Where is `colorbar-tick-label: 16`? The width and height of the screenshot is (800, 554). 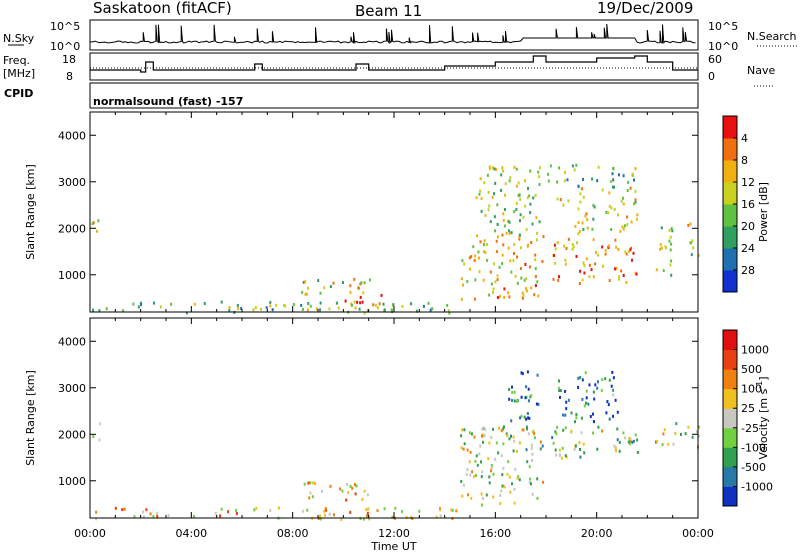
colorbar-tick-label: 16 is located at coordinates (748, 204).